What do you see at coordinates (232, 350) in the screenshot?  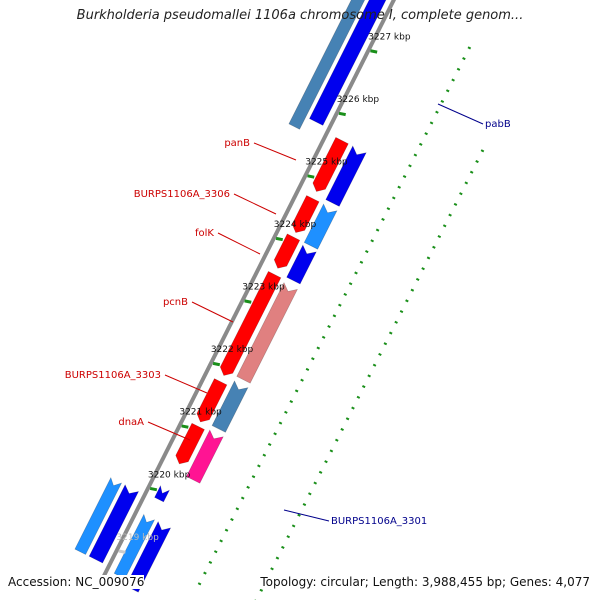 I see `tick-label-7: 3222 kbp` at bounding box center [232, 350].